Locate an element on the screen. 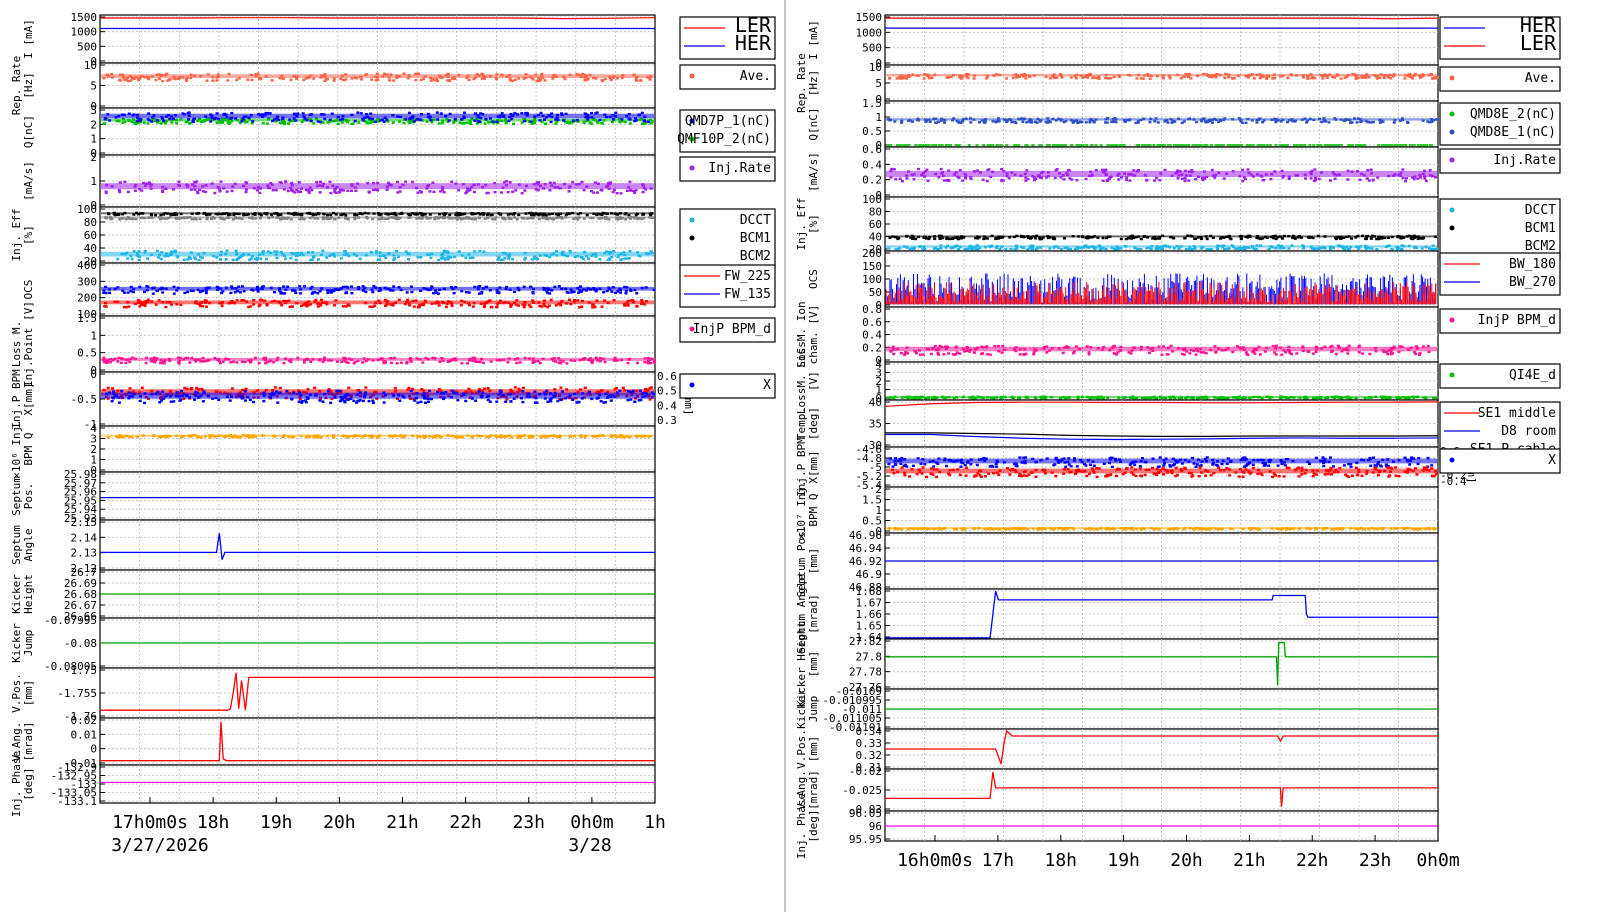 This screenshot has height=916, width=1606. y-tick-label: 1500 is located at coordinates (84, 17).